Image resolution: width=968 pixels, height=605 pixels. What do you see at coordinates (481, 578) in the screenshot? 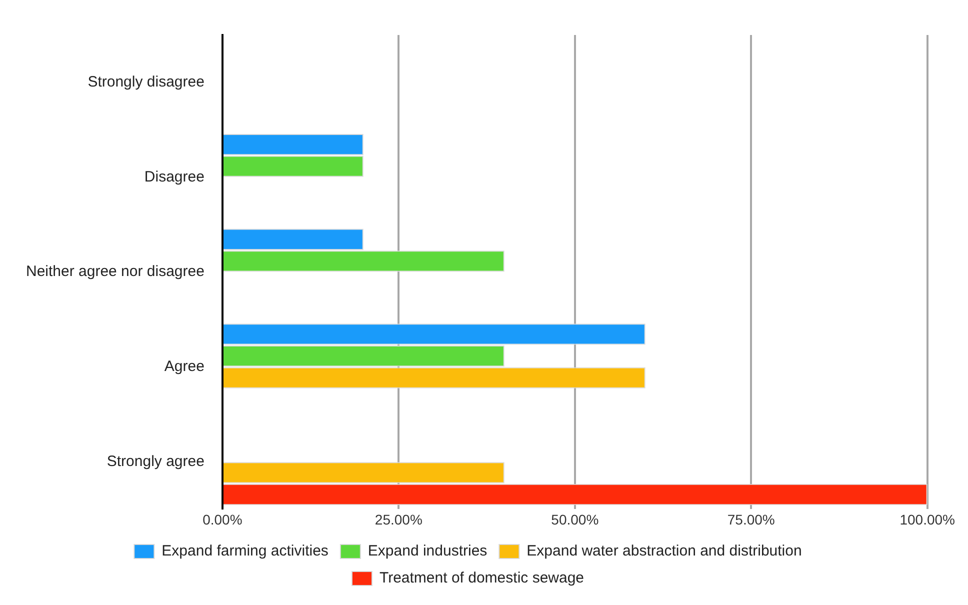
I see `legend-label: Treatment of domestic sewage` at bounding box center [481, 578].